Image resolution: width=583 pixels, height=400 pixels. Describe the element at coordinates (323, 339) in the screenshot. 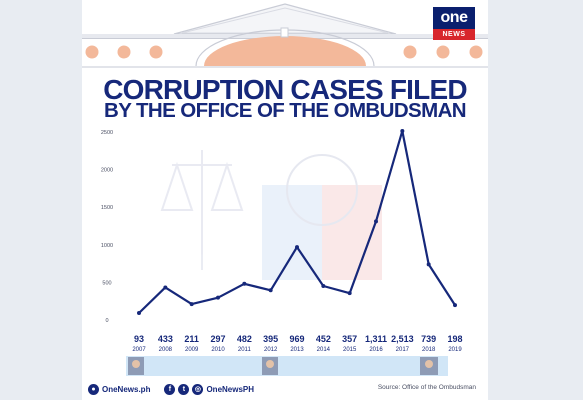

I see `data-value-label: 452` at that location.